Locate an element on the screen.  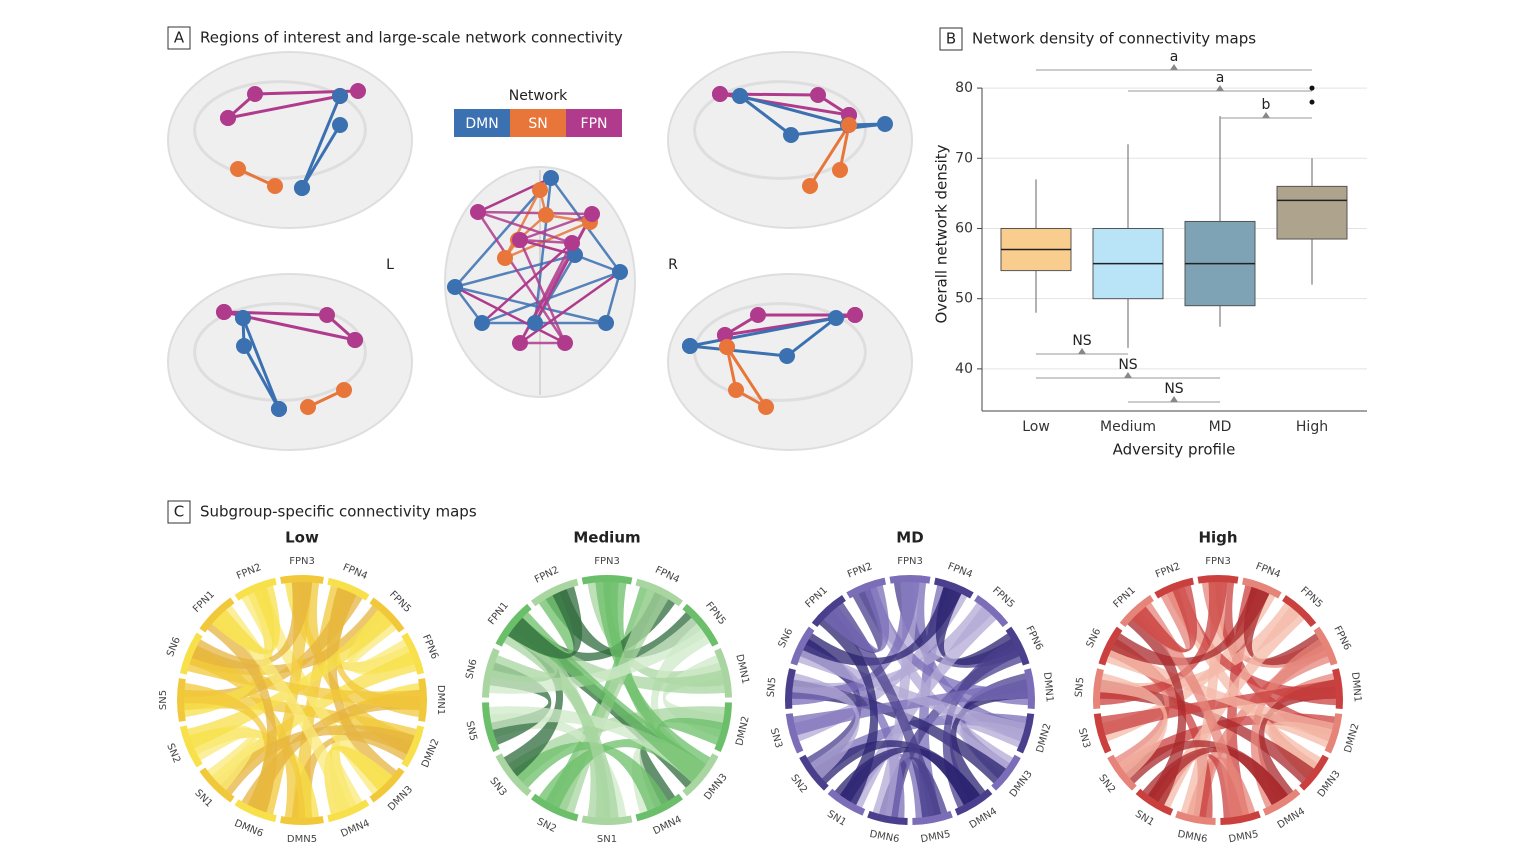
node-label: SN3 is located at coordinates (497, 787).